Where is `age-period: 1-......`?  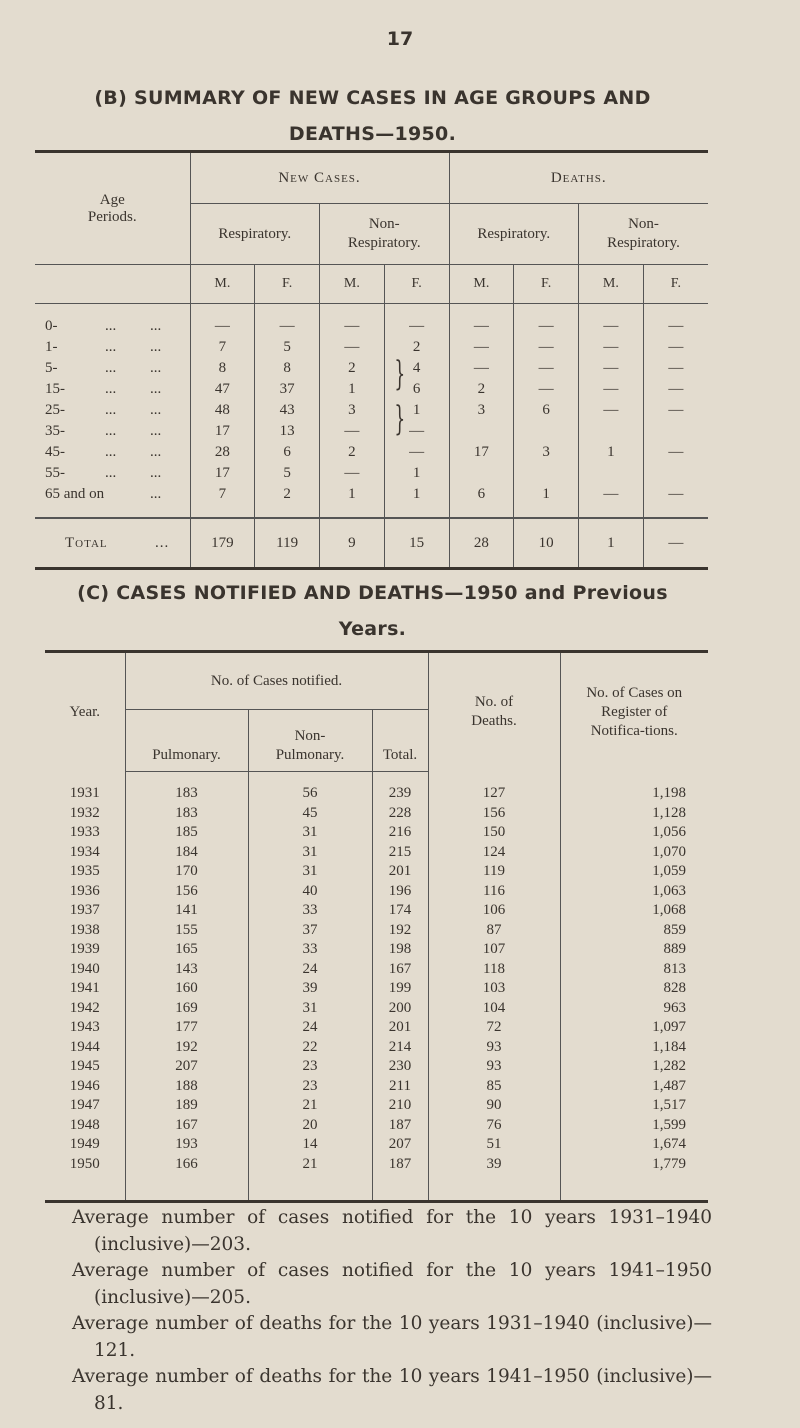 age-period: 1-...... is located at coordinates (112, 347).